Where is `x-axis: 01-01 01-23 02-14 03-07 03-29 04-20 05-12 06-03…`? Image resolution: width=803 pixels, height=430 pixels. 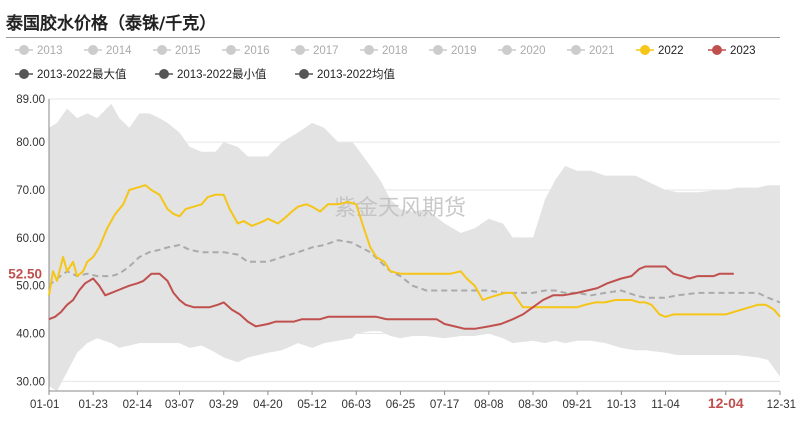
x-axis: 01-01 01-23 02-14 03-07 03-29 04-20 05-12 06-03… is located at coordinates (413, 401).